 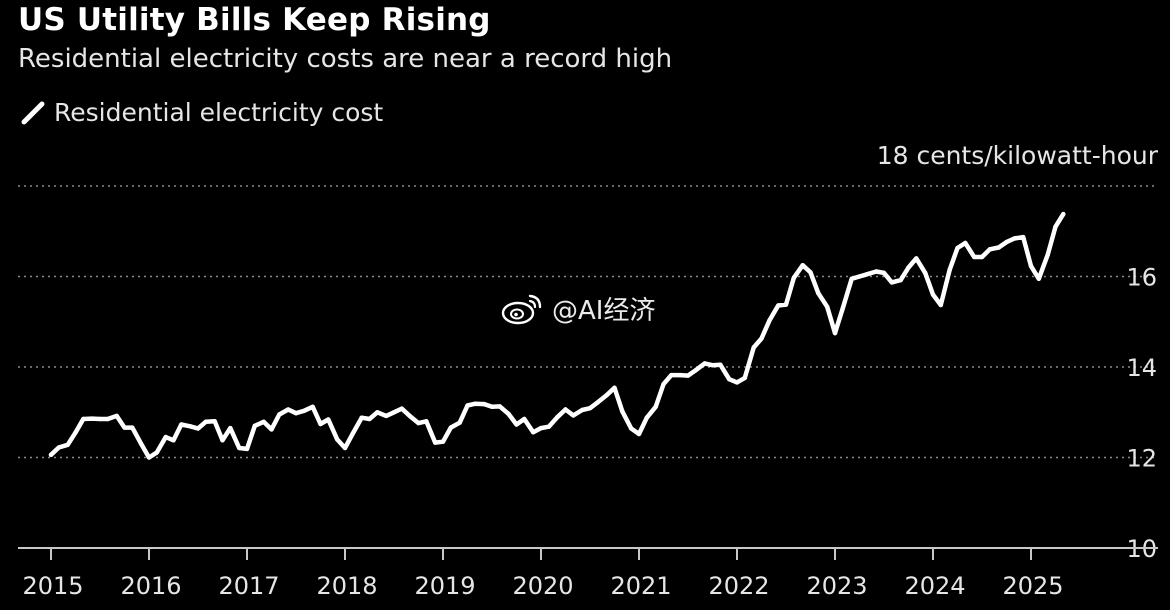 What do you see at coordinates (33, 112) in the screenshot?
I see `legend-line-icon` at bounding box center [33, 112].